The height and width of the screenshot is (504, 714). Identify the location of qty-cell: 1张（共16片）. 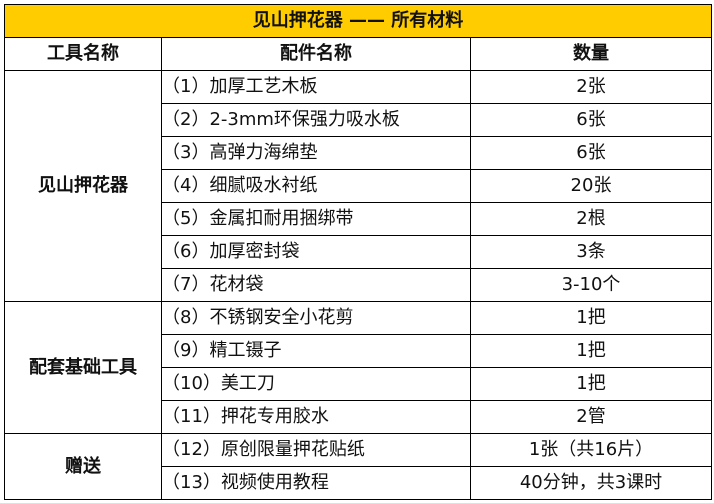
(591, 450).